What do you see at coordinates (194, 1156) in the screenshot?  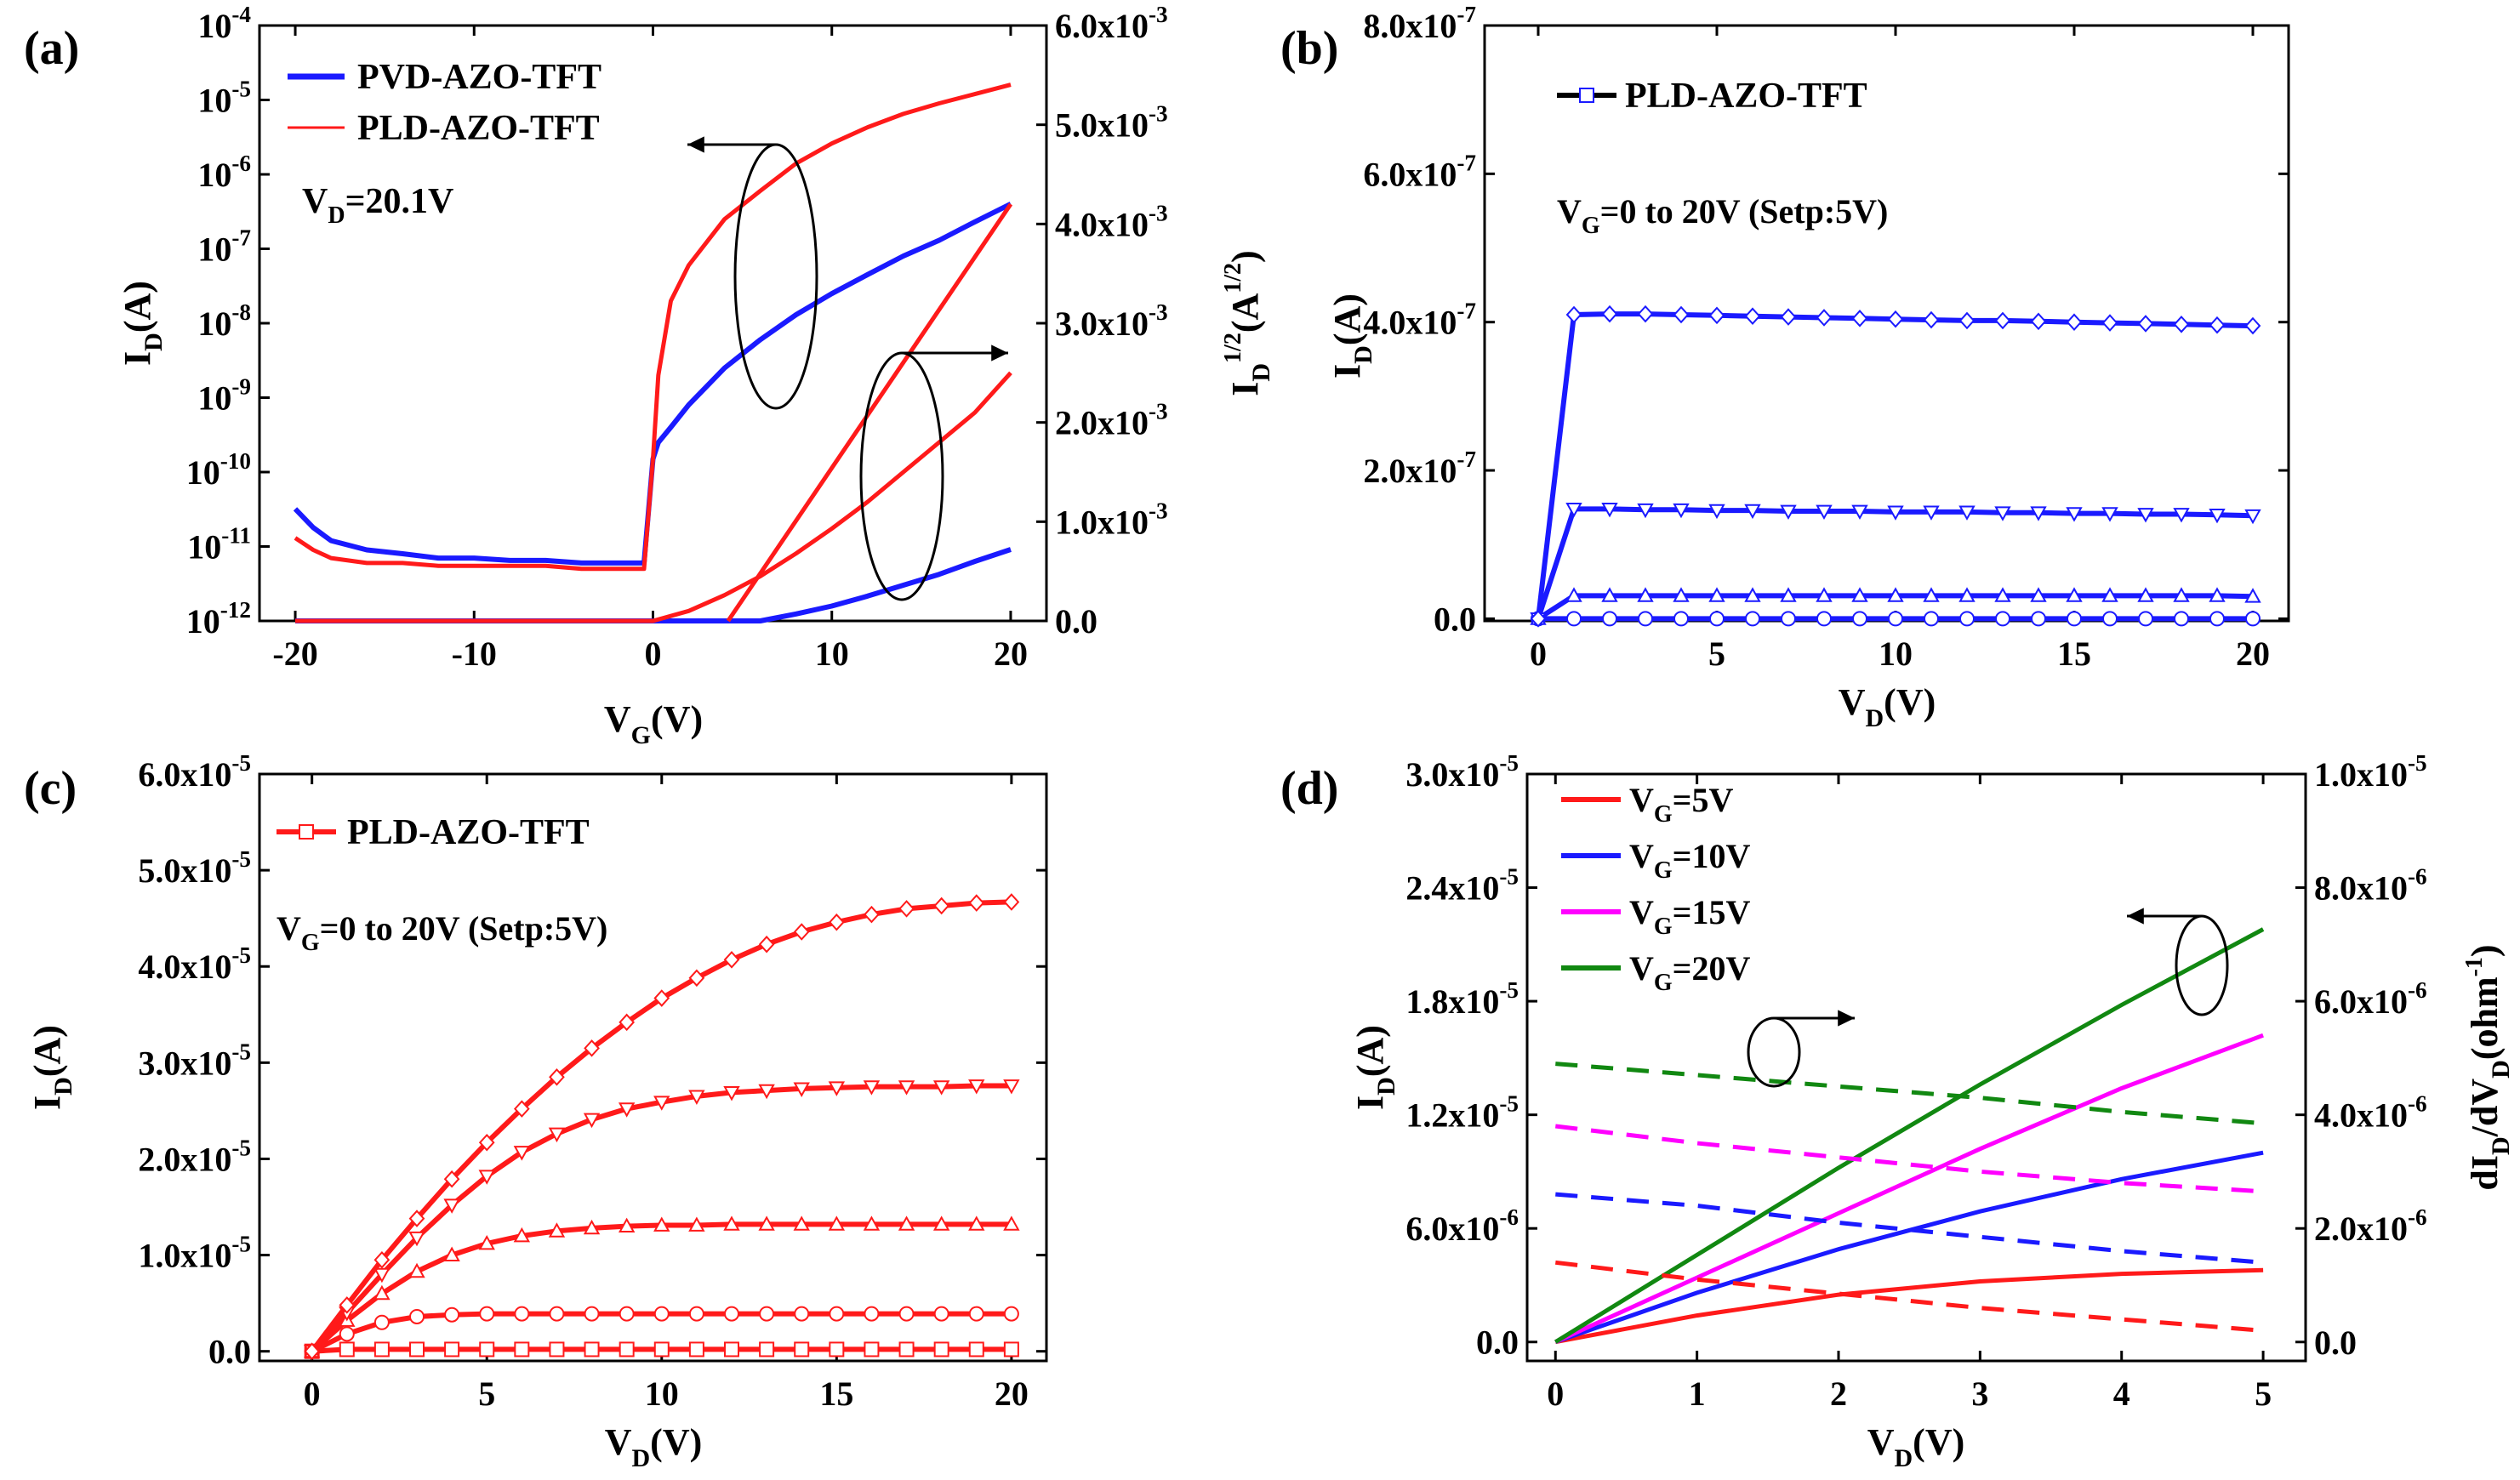 I see `panel-c-y-tick-label: 2.0x10⁻⁵` at bounding box center [194, 1156].